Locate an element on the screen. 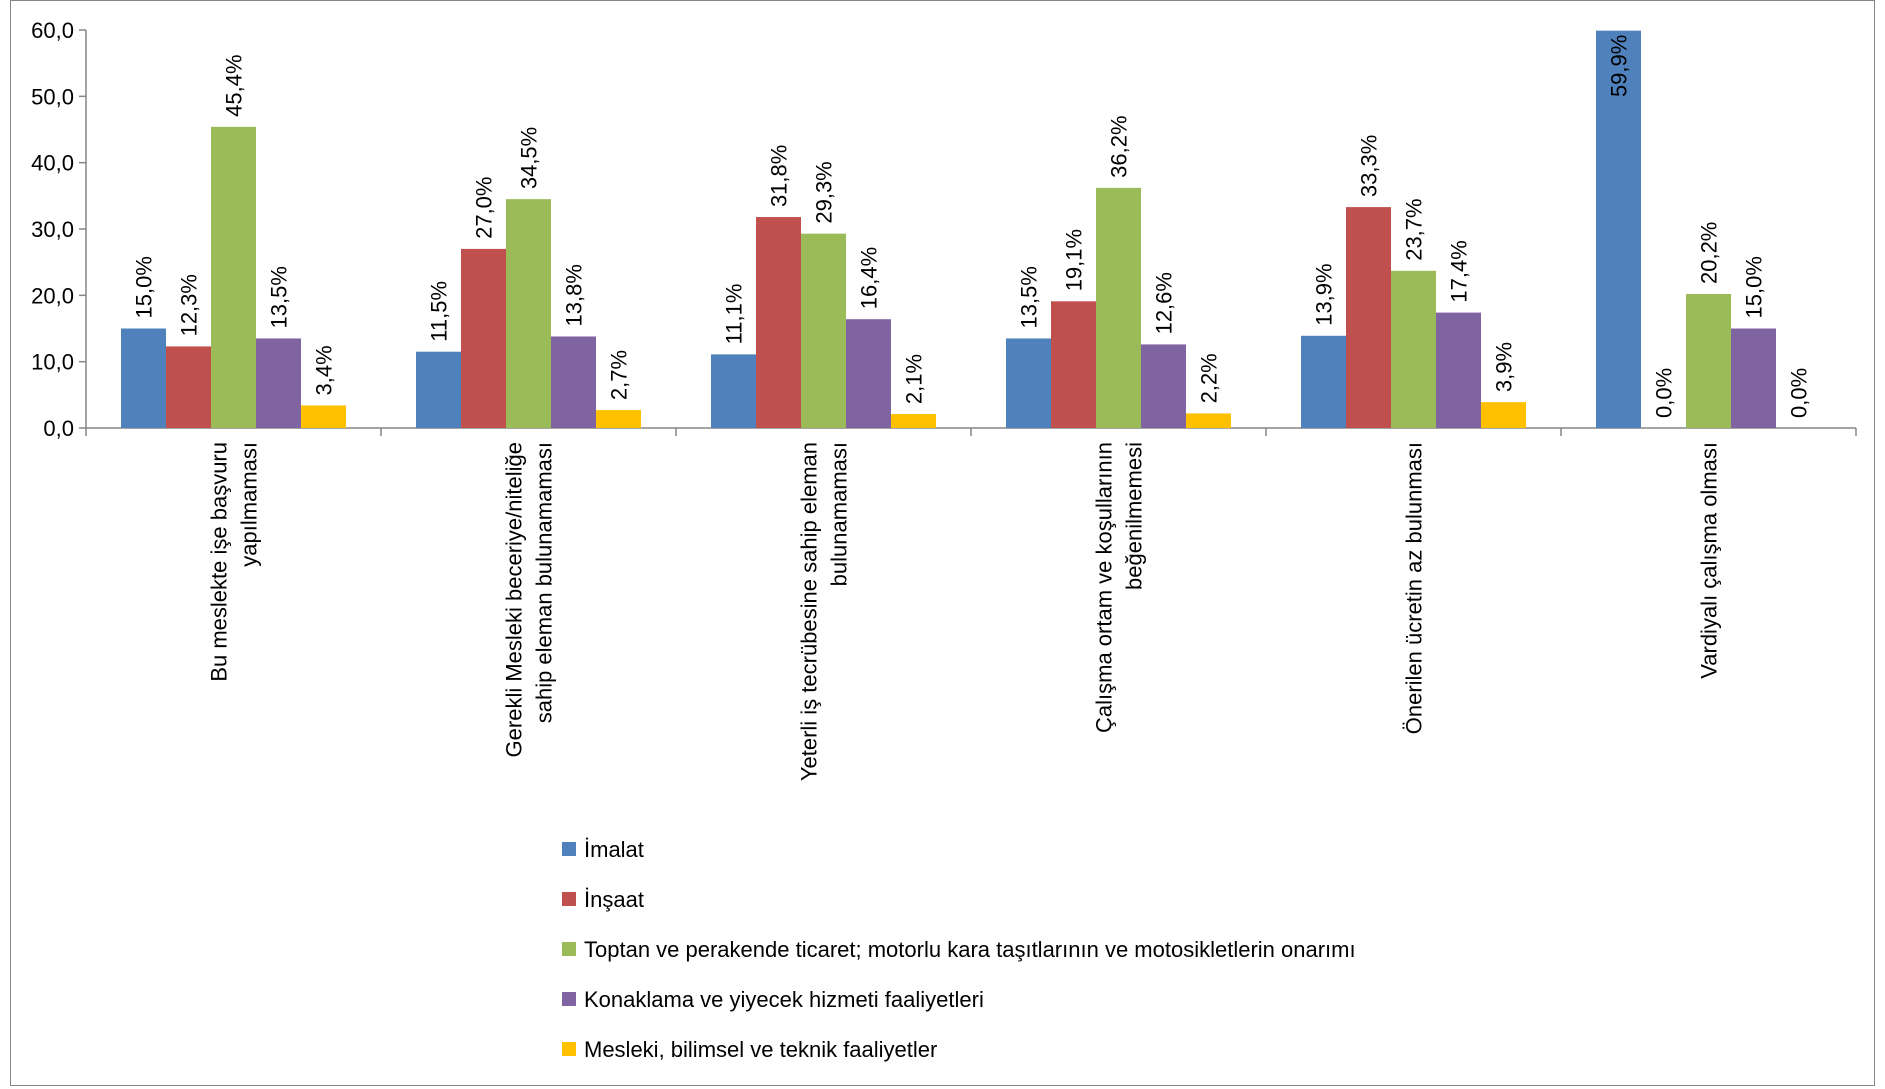  data-label: 13,9% is located at coordinates (1324, 294).